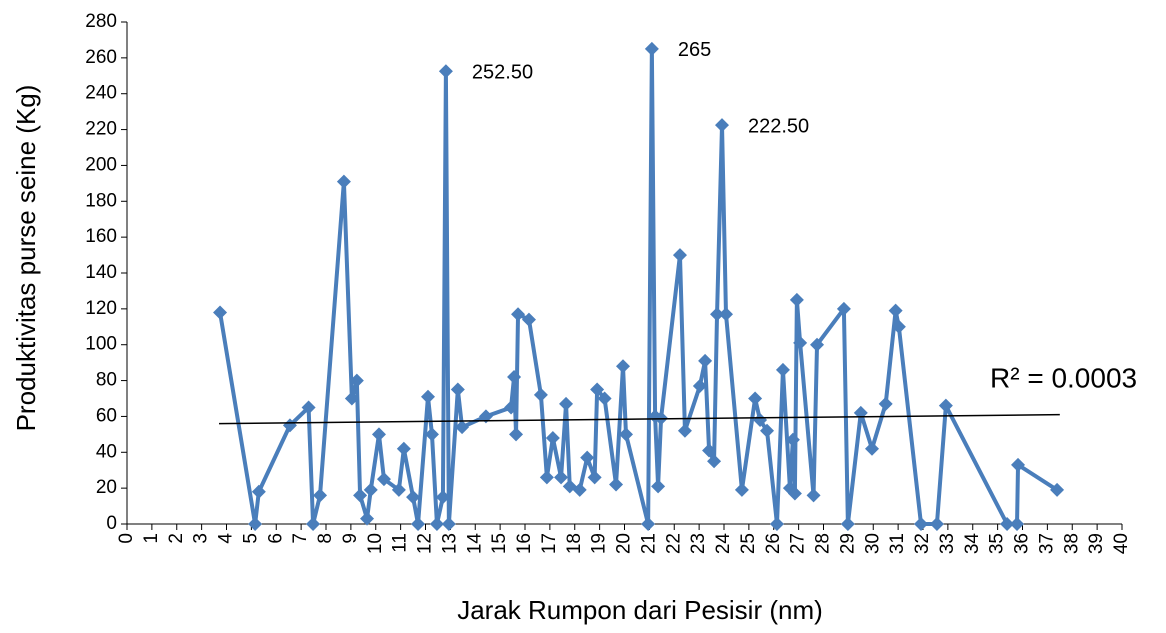  What do you see at coordinates (106, 487) in the screenshot?
I see `y-tick-label: 20` at bounding box center [106, 487].